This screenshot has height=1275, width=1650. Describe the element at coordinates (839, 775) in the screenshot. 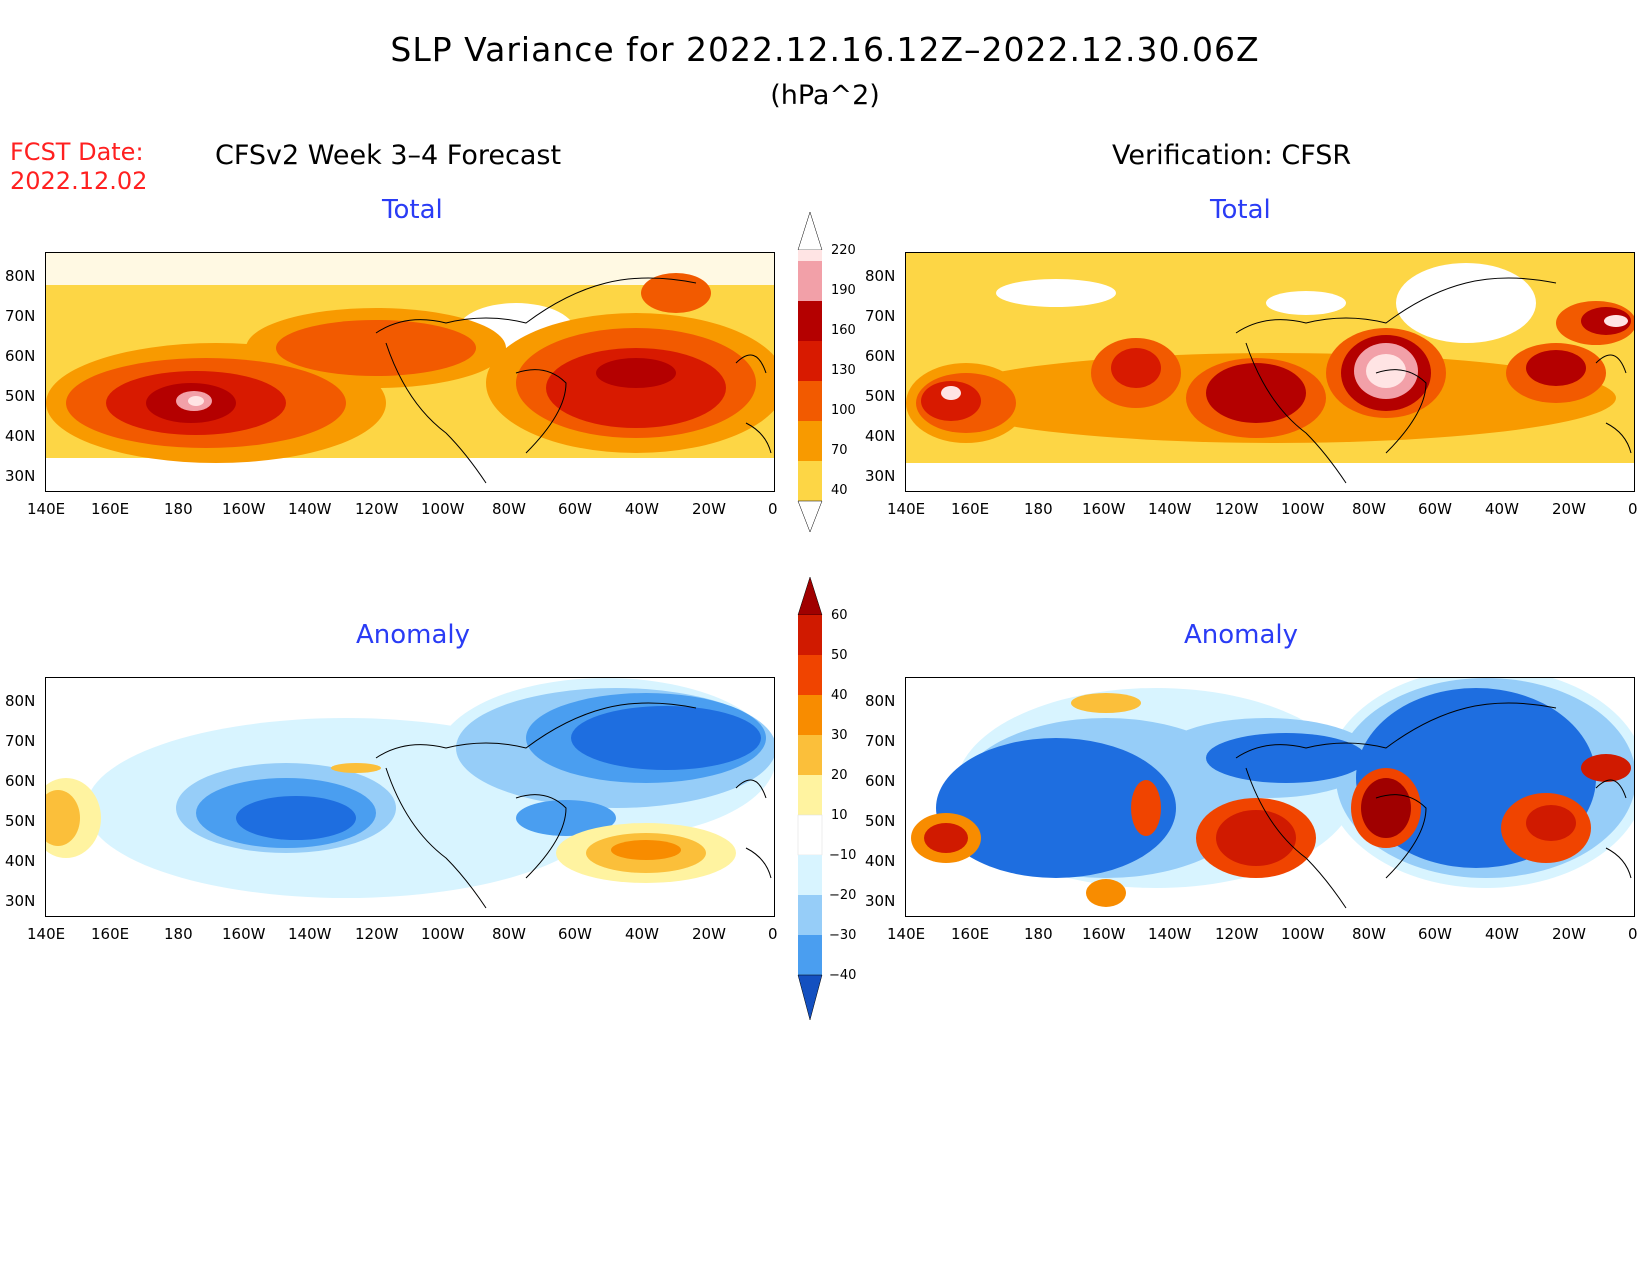

I see `anomaly-colorbar-label: 20` at that location.